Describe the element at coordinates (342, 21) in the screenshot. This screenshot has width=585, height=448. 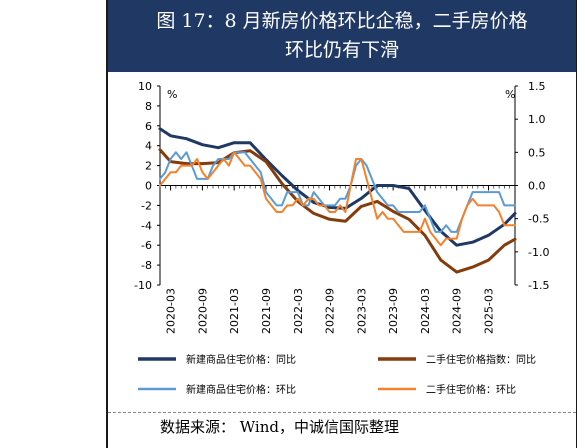
I see `chart-title-line1: 图 17：8 月新房价格环比企稳，二手房价格` at that location.